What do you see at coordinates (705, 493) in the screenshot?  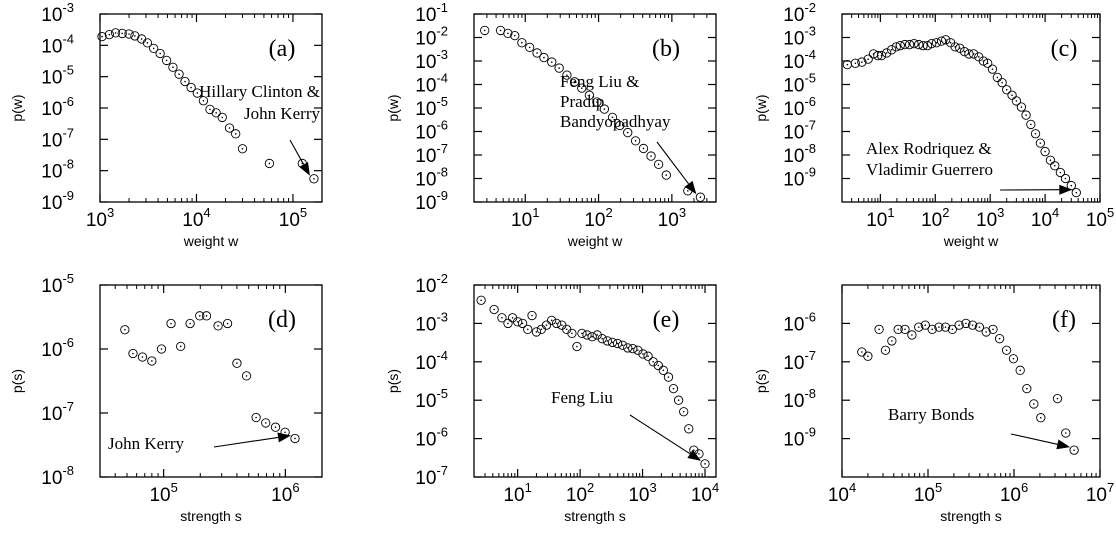 I see `x-tick-label: 10⁴` at bounding box center [705, 493].